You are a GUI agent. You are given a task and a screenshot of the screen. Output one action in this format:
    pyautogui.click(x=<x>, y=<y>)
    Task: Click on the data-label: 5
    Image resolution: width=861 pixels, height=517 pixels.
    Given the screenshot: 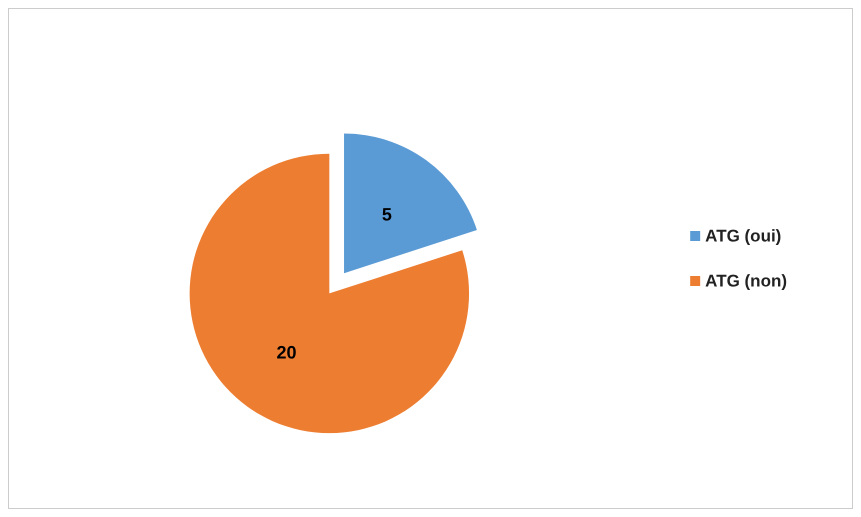 What is the action you would take?
    pyautogui.click(x=387, y=214)
    